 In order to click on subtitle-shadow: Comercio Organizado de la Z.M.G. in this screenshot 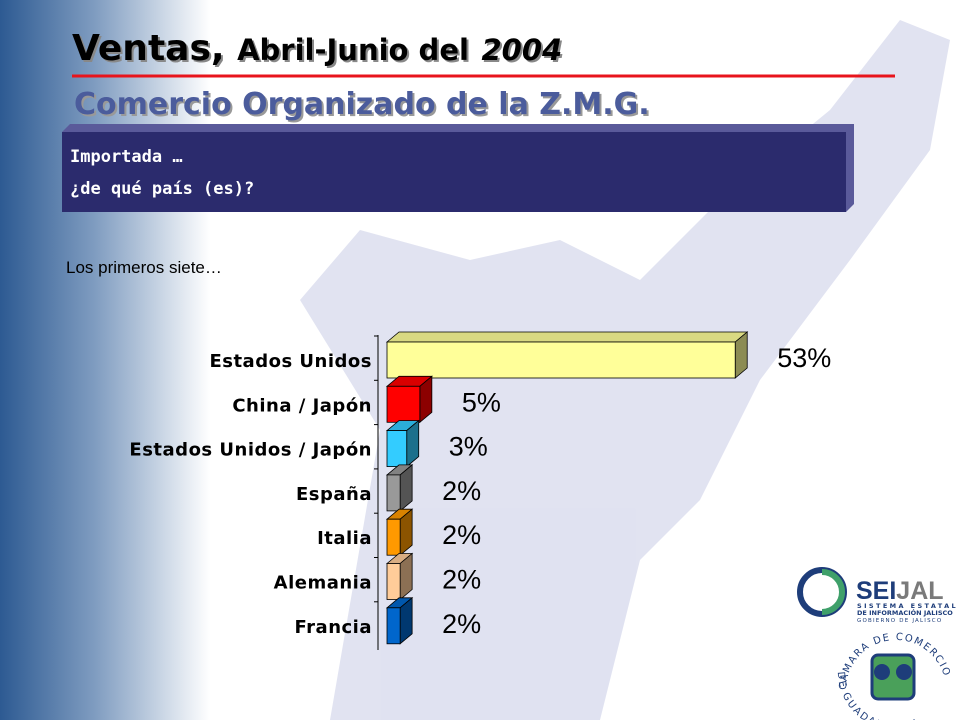, I will do `click(364, 106)`.